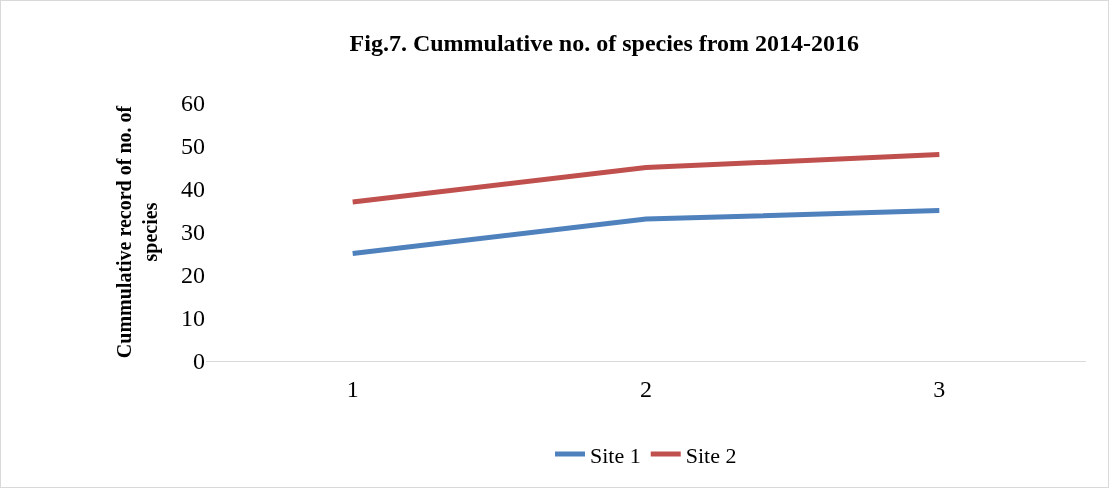 Image resolution: width=1109 pixels, height=488 pixels. I want to click on x-tick-label: 1, so click(352, 388).